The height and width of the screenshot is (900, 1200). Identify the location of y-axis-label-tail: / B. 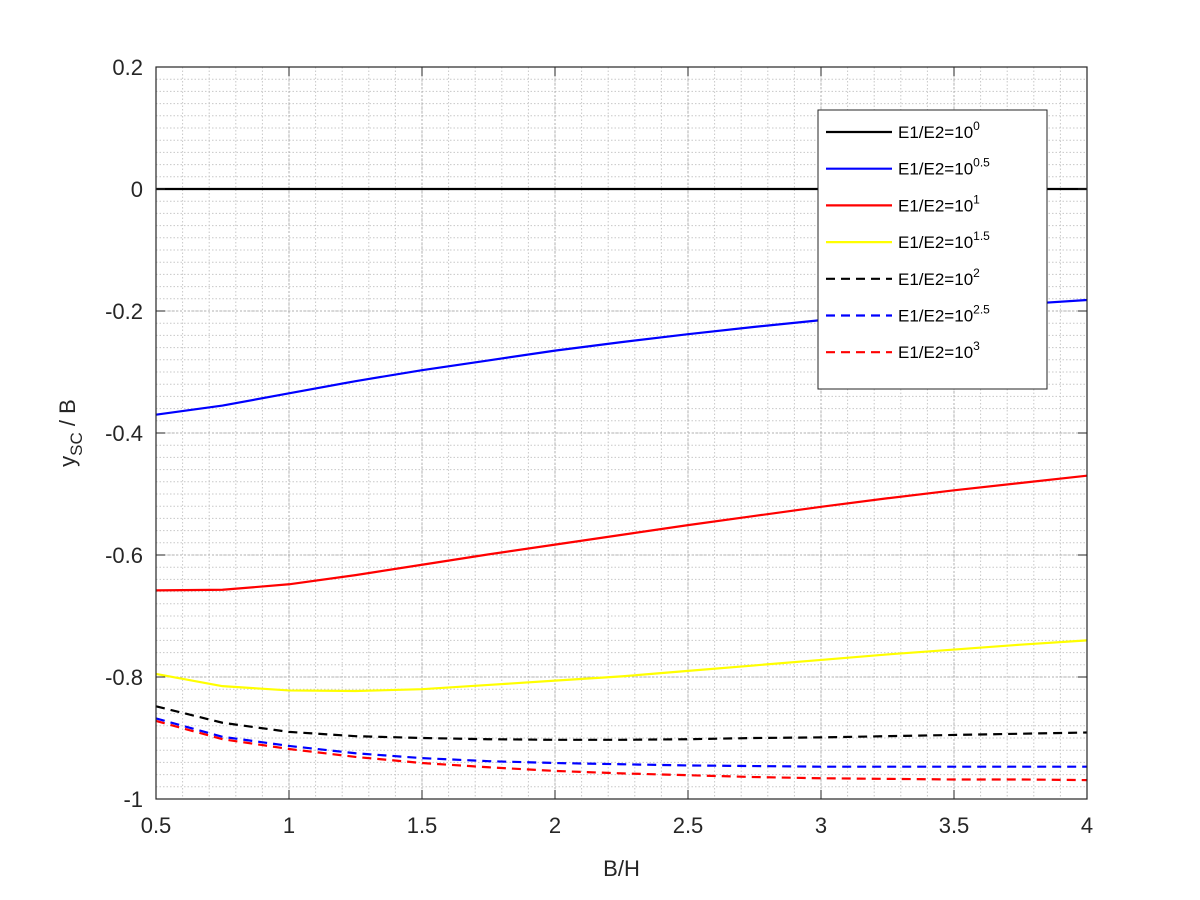
(67, 415).